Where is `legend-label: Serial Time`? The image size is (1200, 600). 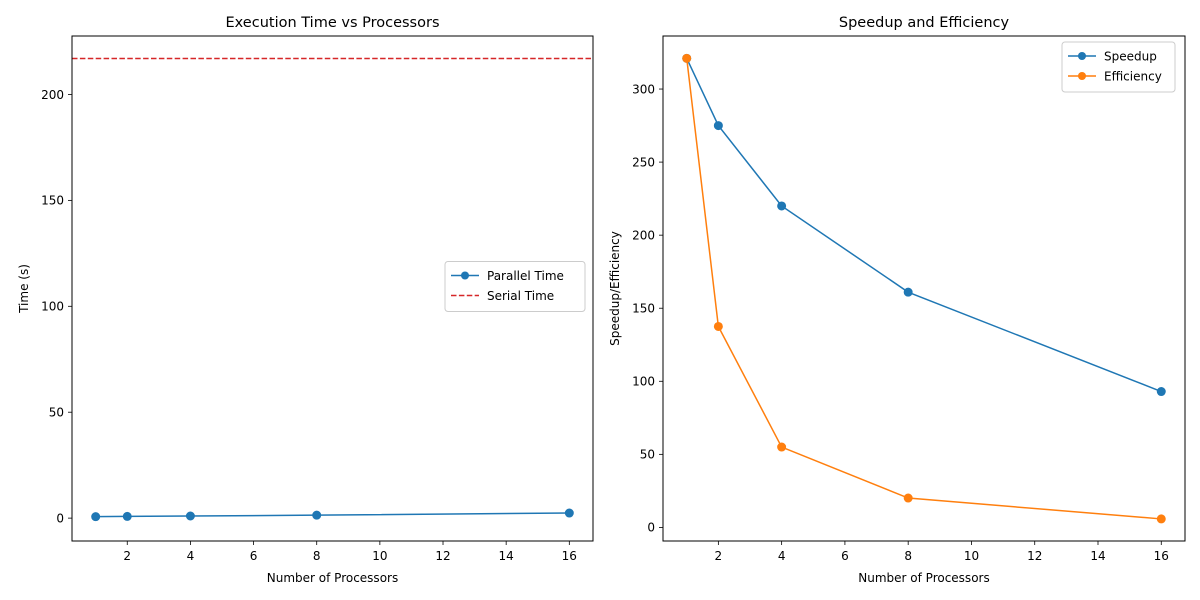
legend-label: Serial Time is located at coordinates (520, 296).